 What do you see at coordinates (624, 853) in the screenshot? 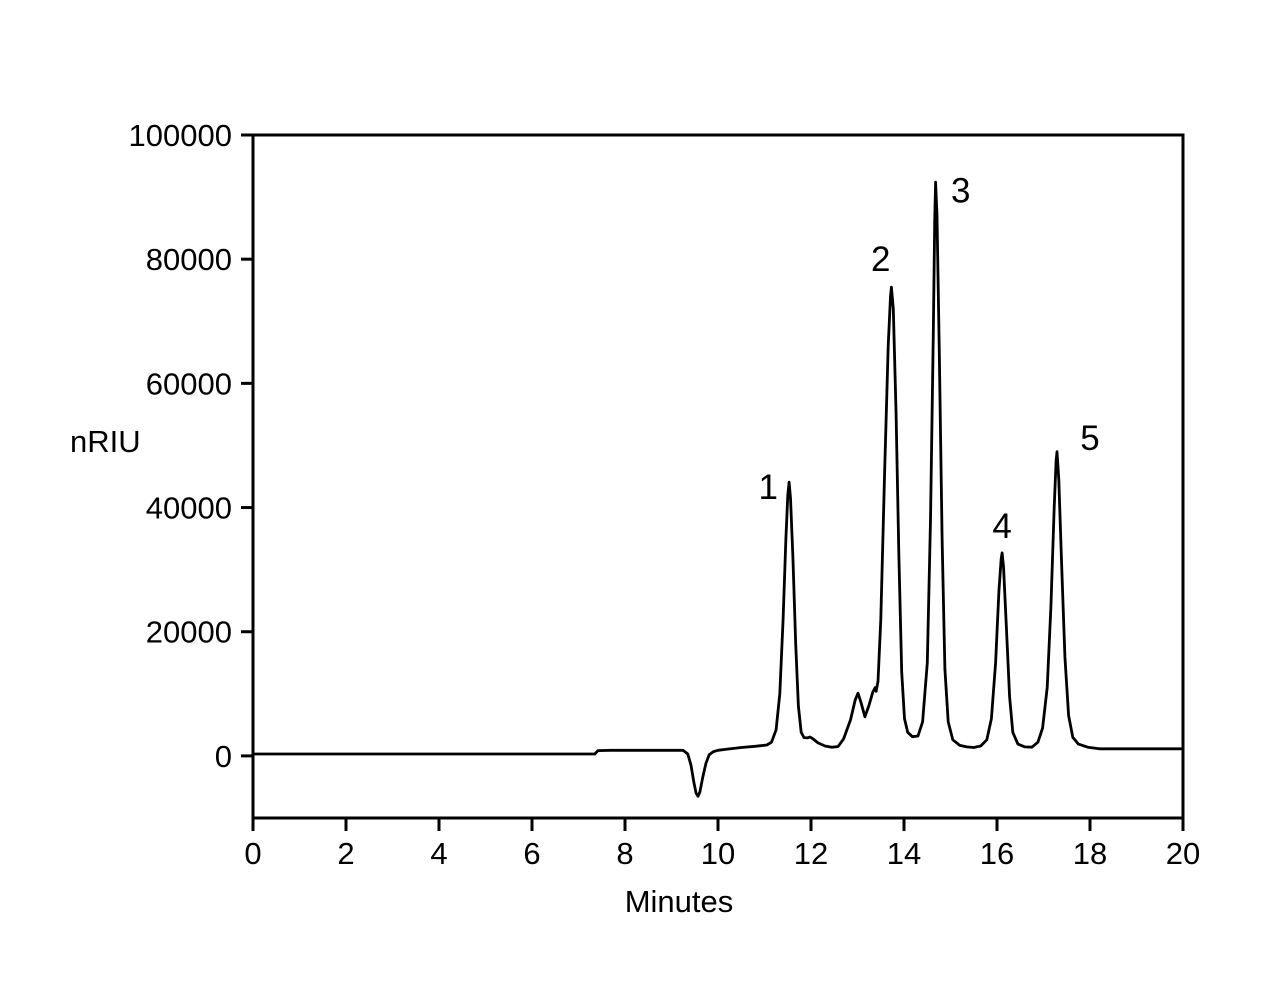
I see `x-tick-label: 8` at bounding box center [624, 853].